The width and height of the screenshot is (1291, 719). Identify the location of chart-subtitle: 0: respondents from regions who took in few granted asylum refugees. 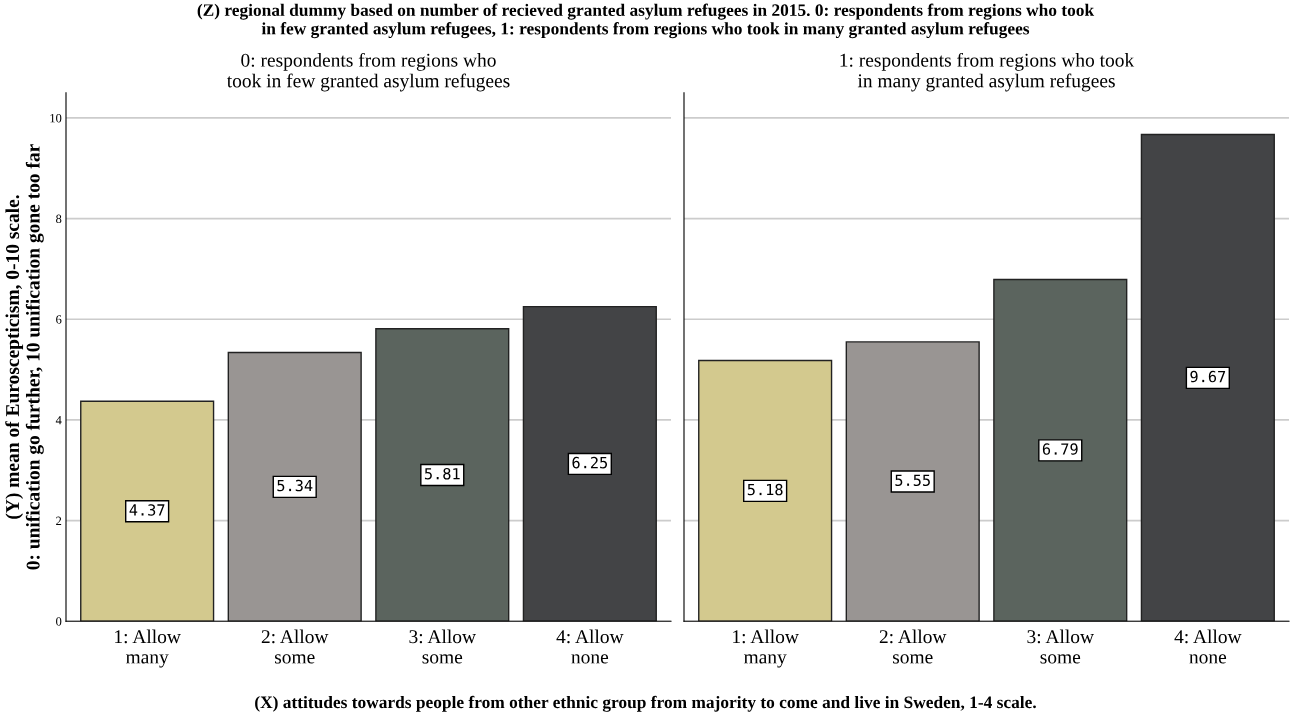
(368, 72).